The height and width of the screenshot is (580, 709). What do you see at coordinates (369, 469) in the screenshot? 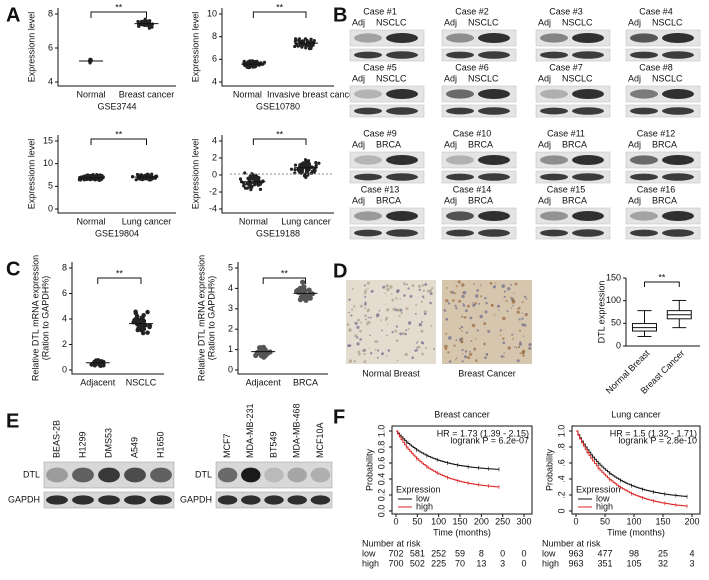
I see `y-axis-label: Probability` at bounding box center [369, 469].